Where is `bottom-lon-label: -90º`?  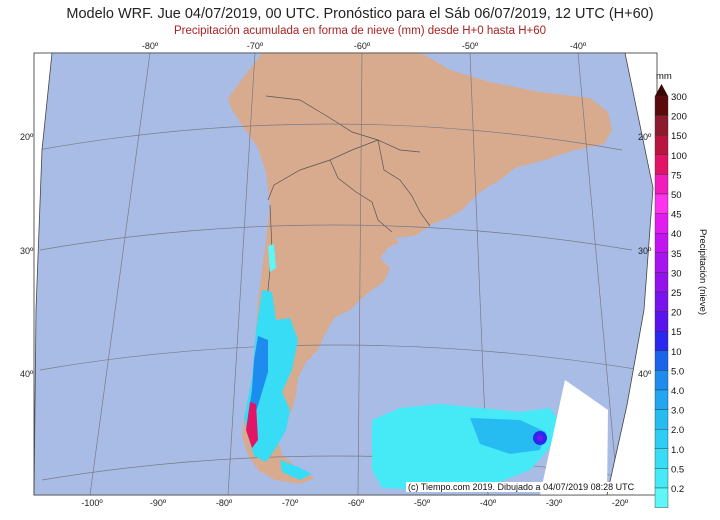 bottom-lon-label: -90º is located at coordinates (158, 503).